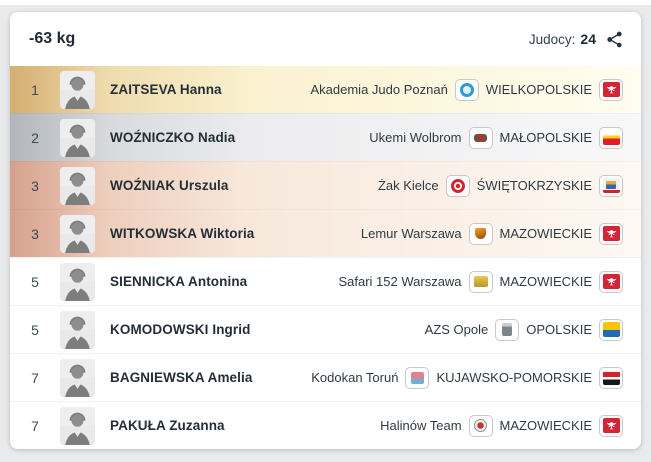 This screenshot has width=651, height=462. I want to click on region-name: KUJAWSKO-POMORSKIE, so click(514, 377).